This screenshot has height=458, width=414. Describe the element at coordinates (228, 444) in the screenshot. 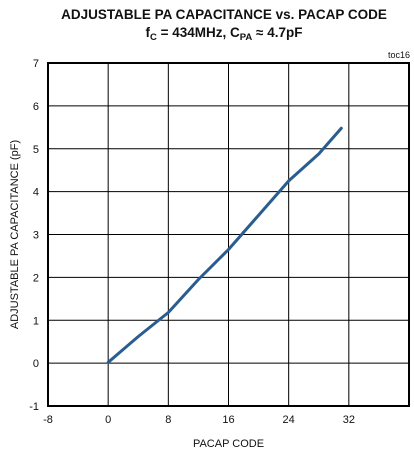

I see `x-axis-label: PACAP CODE` at that location.